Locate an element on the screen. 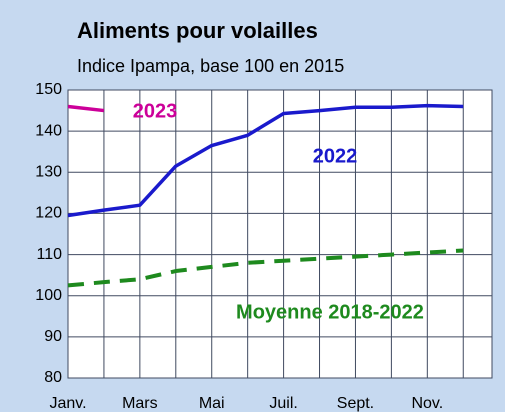 The width and height of the screenshot is (505, 412). x-tick-label: Janv. is located at coordinates (67, 403).